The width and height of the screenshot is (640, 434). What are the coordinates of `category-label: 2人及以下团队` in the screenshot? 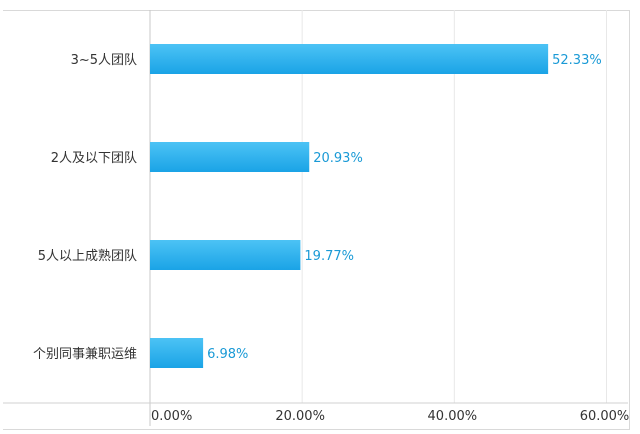 It's located at (94, 158).